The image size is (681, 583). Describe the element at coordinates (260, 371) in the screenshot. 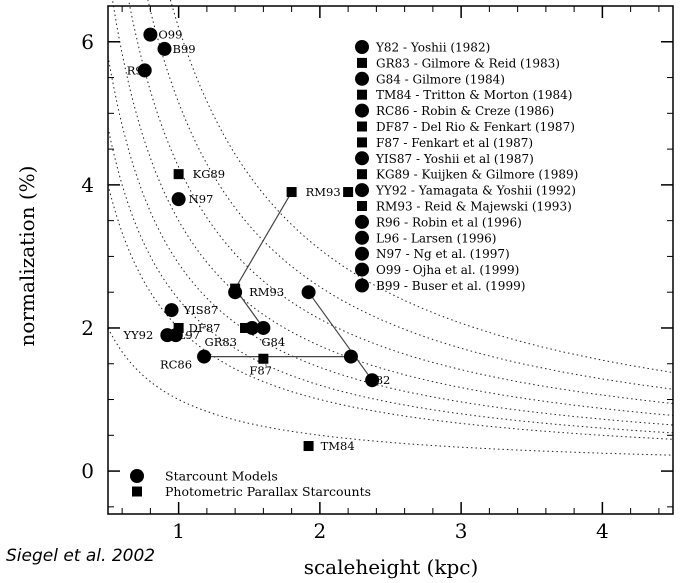

I see `point-label: F87` at that location.